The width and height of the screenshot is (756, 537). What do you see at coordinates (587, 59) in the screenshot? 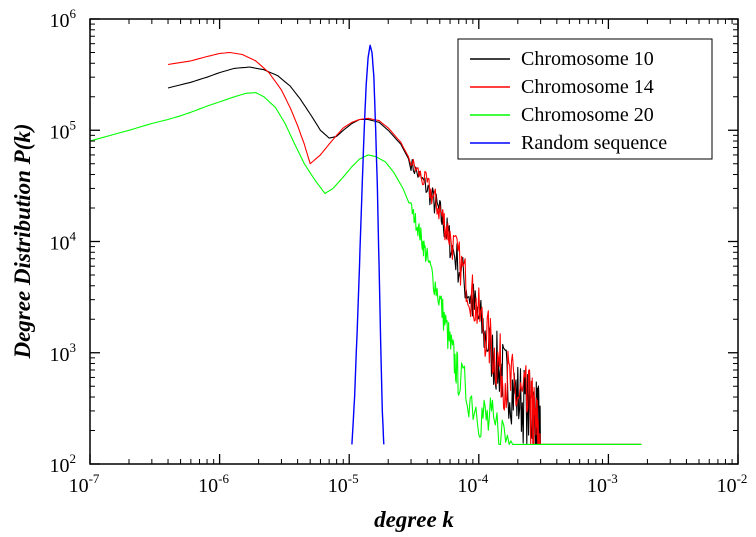
I see `legend-label: Chromosome 10` at bounding box center [587, 59].